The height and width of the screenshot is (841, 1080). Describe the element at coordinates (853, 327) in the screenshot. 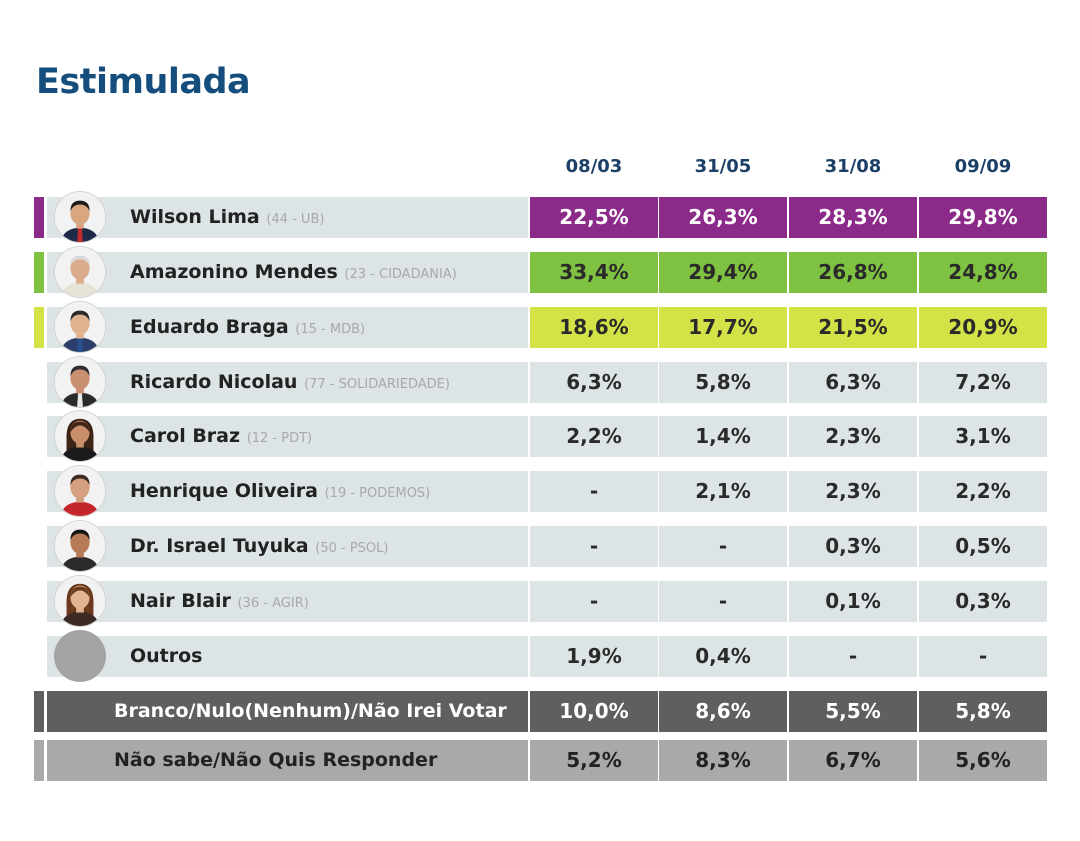

I see `value-cell: 21,5%` at that location.